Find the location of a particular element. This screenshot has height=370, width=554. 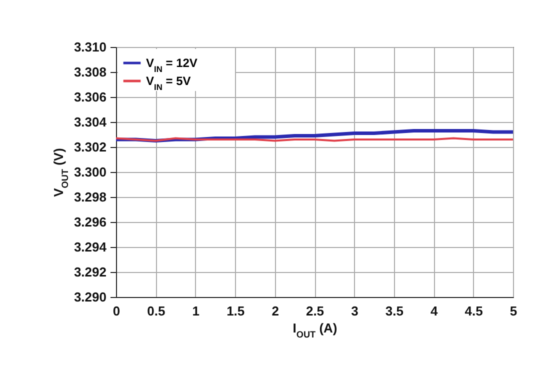

y-tick-label: 3.298 is located at coordinates (90, 197).